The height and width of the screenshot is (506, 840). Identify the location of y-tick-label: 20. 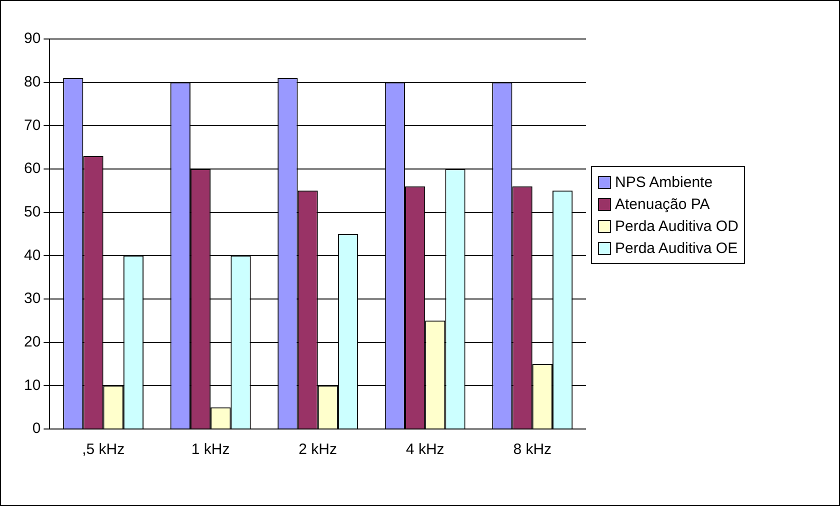
(32, 341).